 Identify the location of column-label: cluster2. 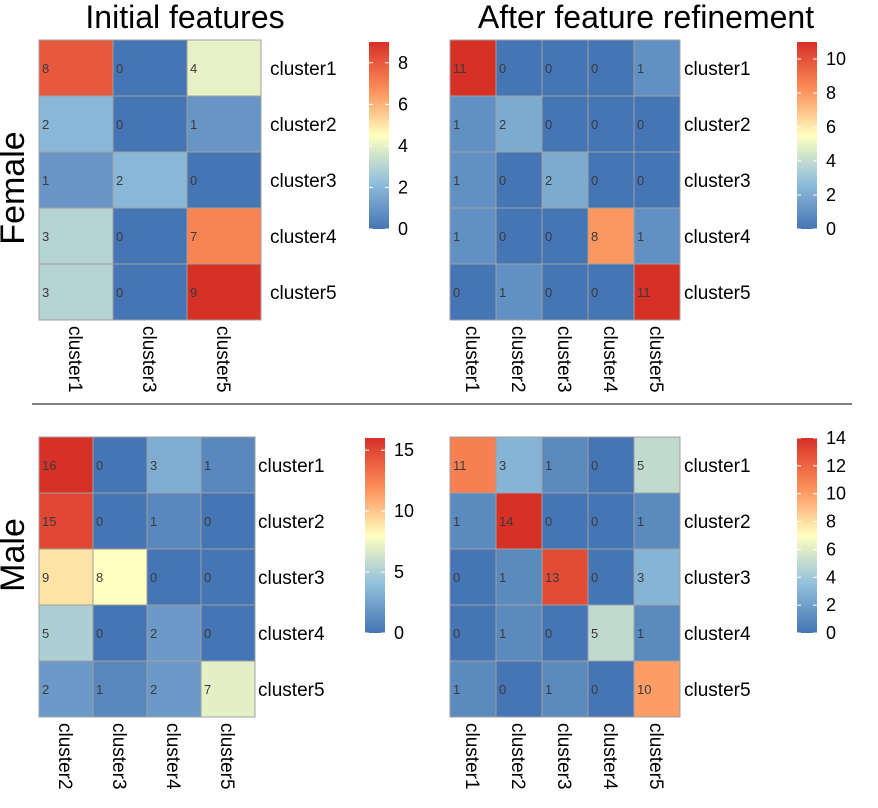
(517, 756).